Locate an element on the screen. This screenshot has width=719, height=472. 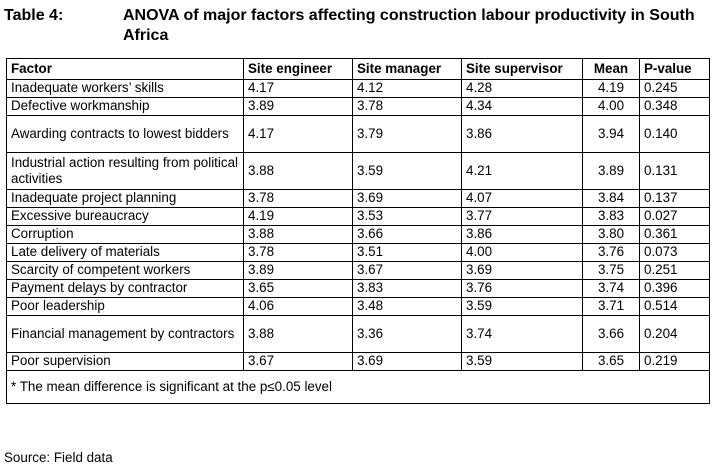
site-manager-cell: 3.78 is located at coordinates (407, 106).